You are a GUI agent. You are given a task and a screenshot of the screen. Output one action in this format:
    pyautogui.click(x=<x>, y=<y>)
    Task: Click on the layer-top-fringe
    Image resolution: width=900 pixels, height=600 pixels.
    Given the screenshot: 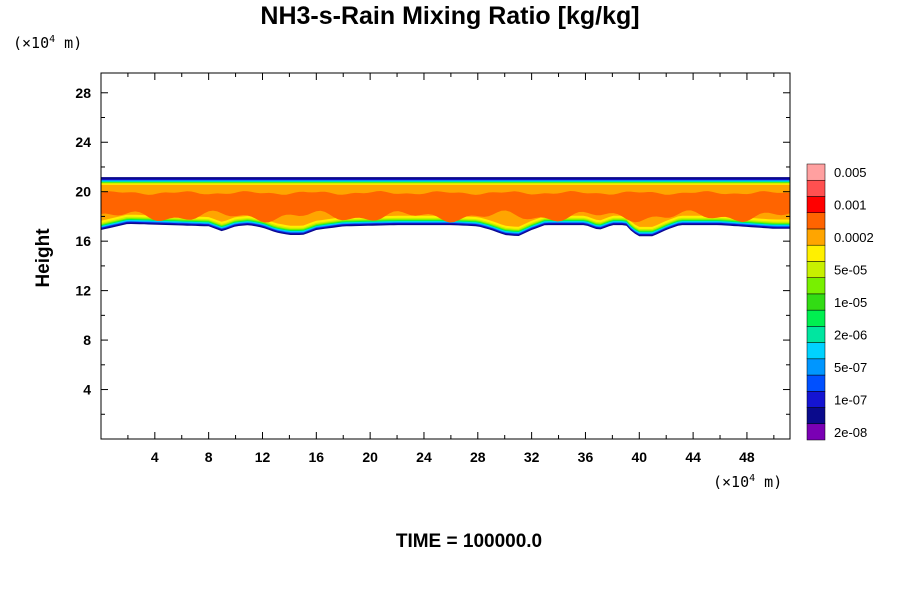 What is the action you would take?
    pyautogui.click(x=445, y=178)
    